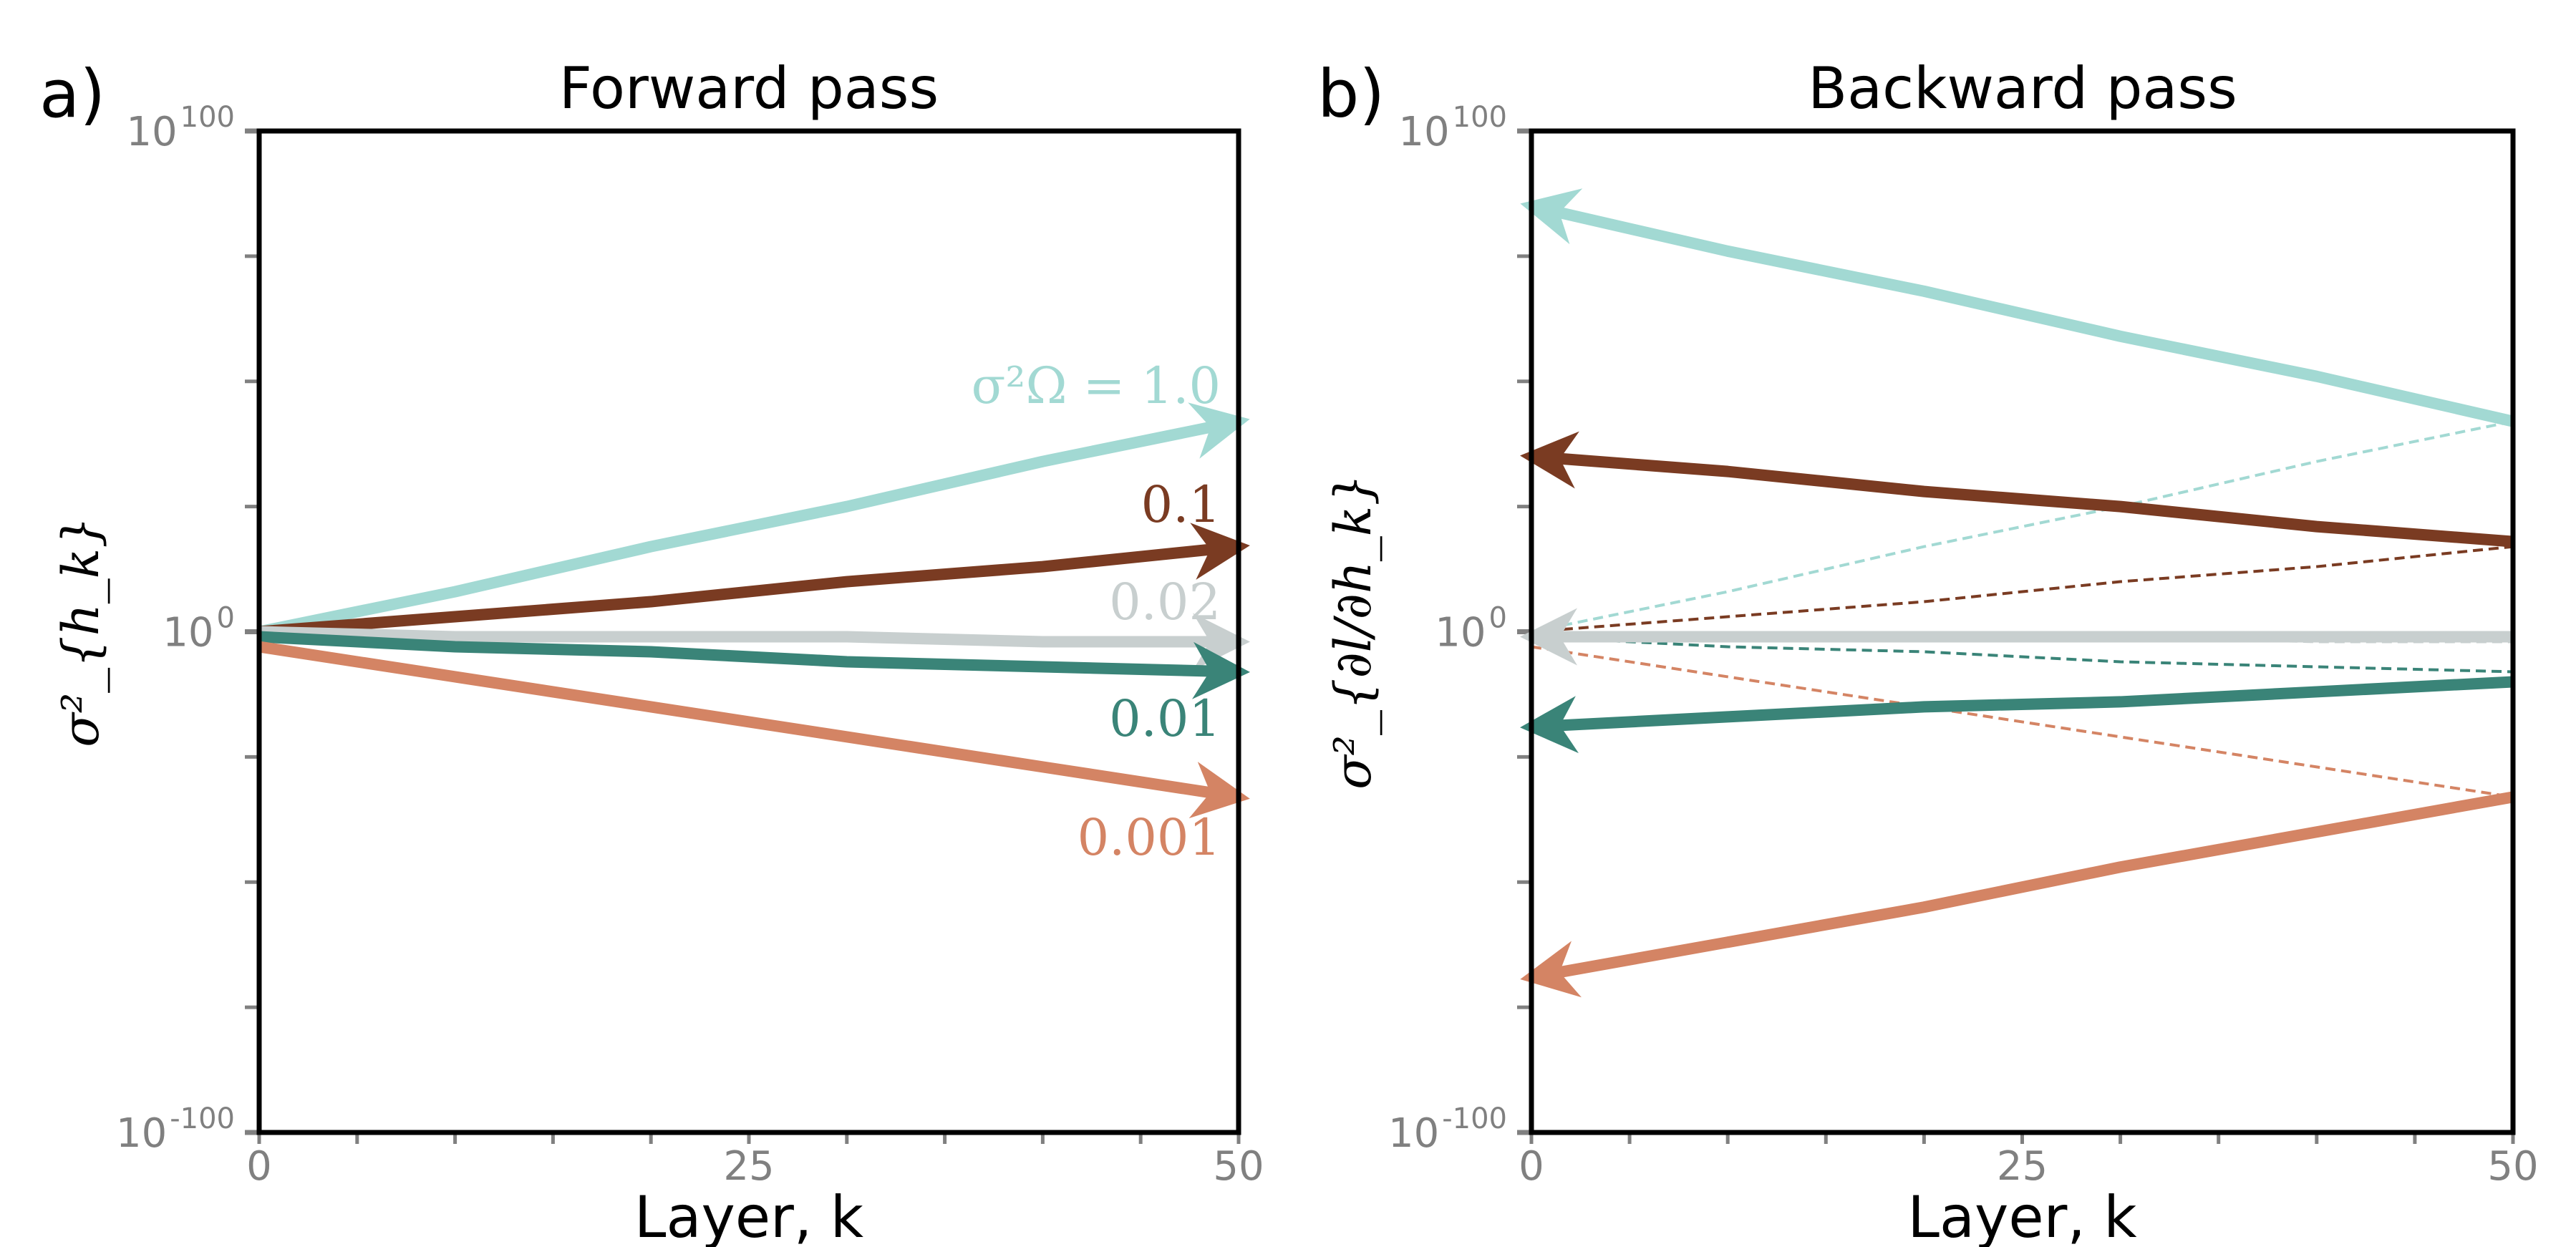 This screenshot has height=1247, width=2576. Describe the element at coordinates (72, 94) in the screenshot. I see `panel-label-a: a)` at that location.